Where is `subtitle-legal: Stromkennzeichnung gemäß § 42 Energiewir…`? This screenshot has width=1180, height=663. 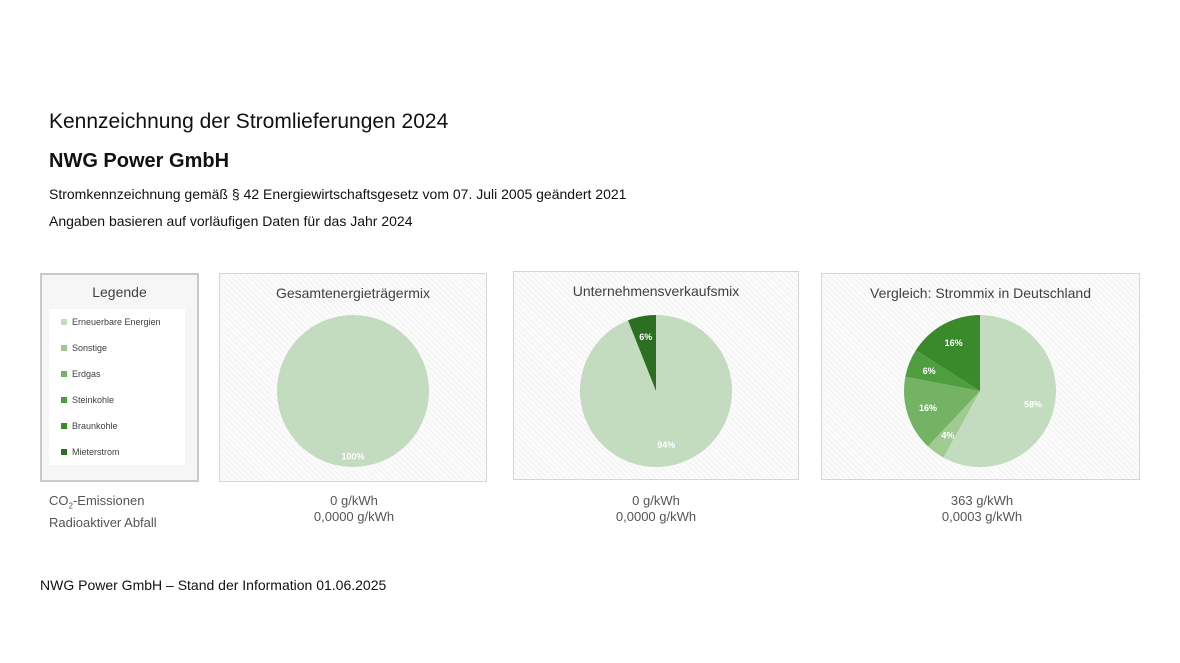 subtitle-legal: Stromkennzeichnung gemäß § 42 Energiewir… is located at coordinates (338, 194).